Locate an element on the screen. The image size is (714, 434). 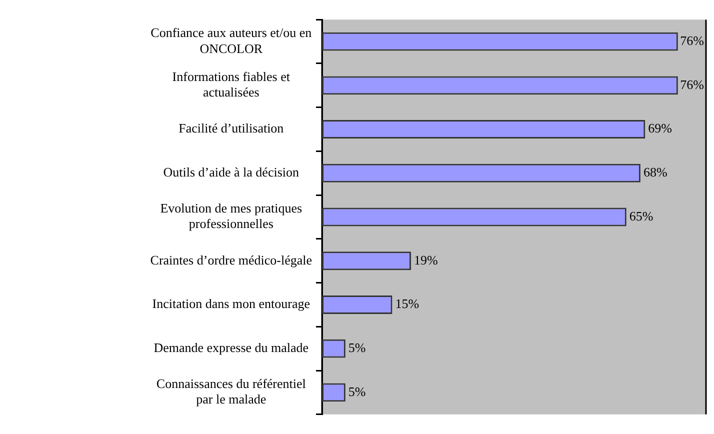
data-label: 19% is located at coordinates (426, 260).